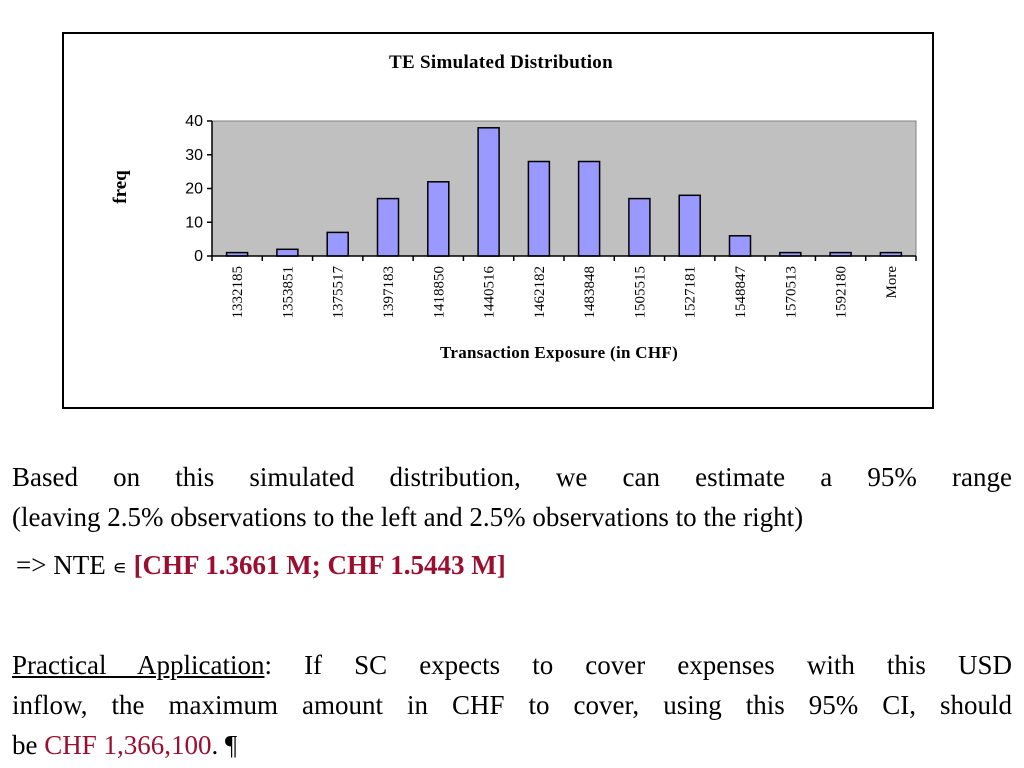  What do you see at coordinates (128, 745) in the screenshot?
I see `practical-amount: CHF 1,366,100` at bounding box center [128, 745].